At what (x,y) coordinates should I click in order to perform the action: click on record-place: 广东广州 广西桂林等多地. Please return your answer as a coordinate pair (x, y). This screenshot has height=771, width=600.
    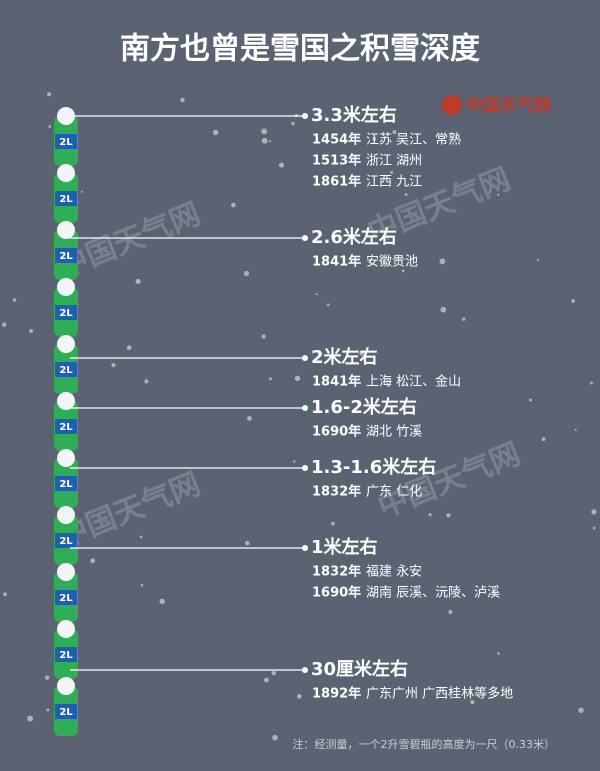
    Looking at the image, I should click on (439, 694).